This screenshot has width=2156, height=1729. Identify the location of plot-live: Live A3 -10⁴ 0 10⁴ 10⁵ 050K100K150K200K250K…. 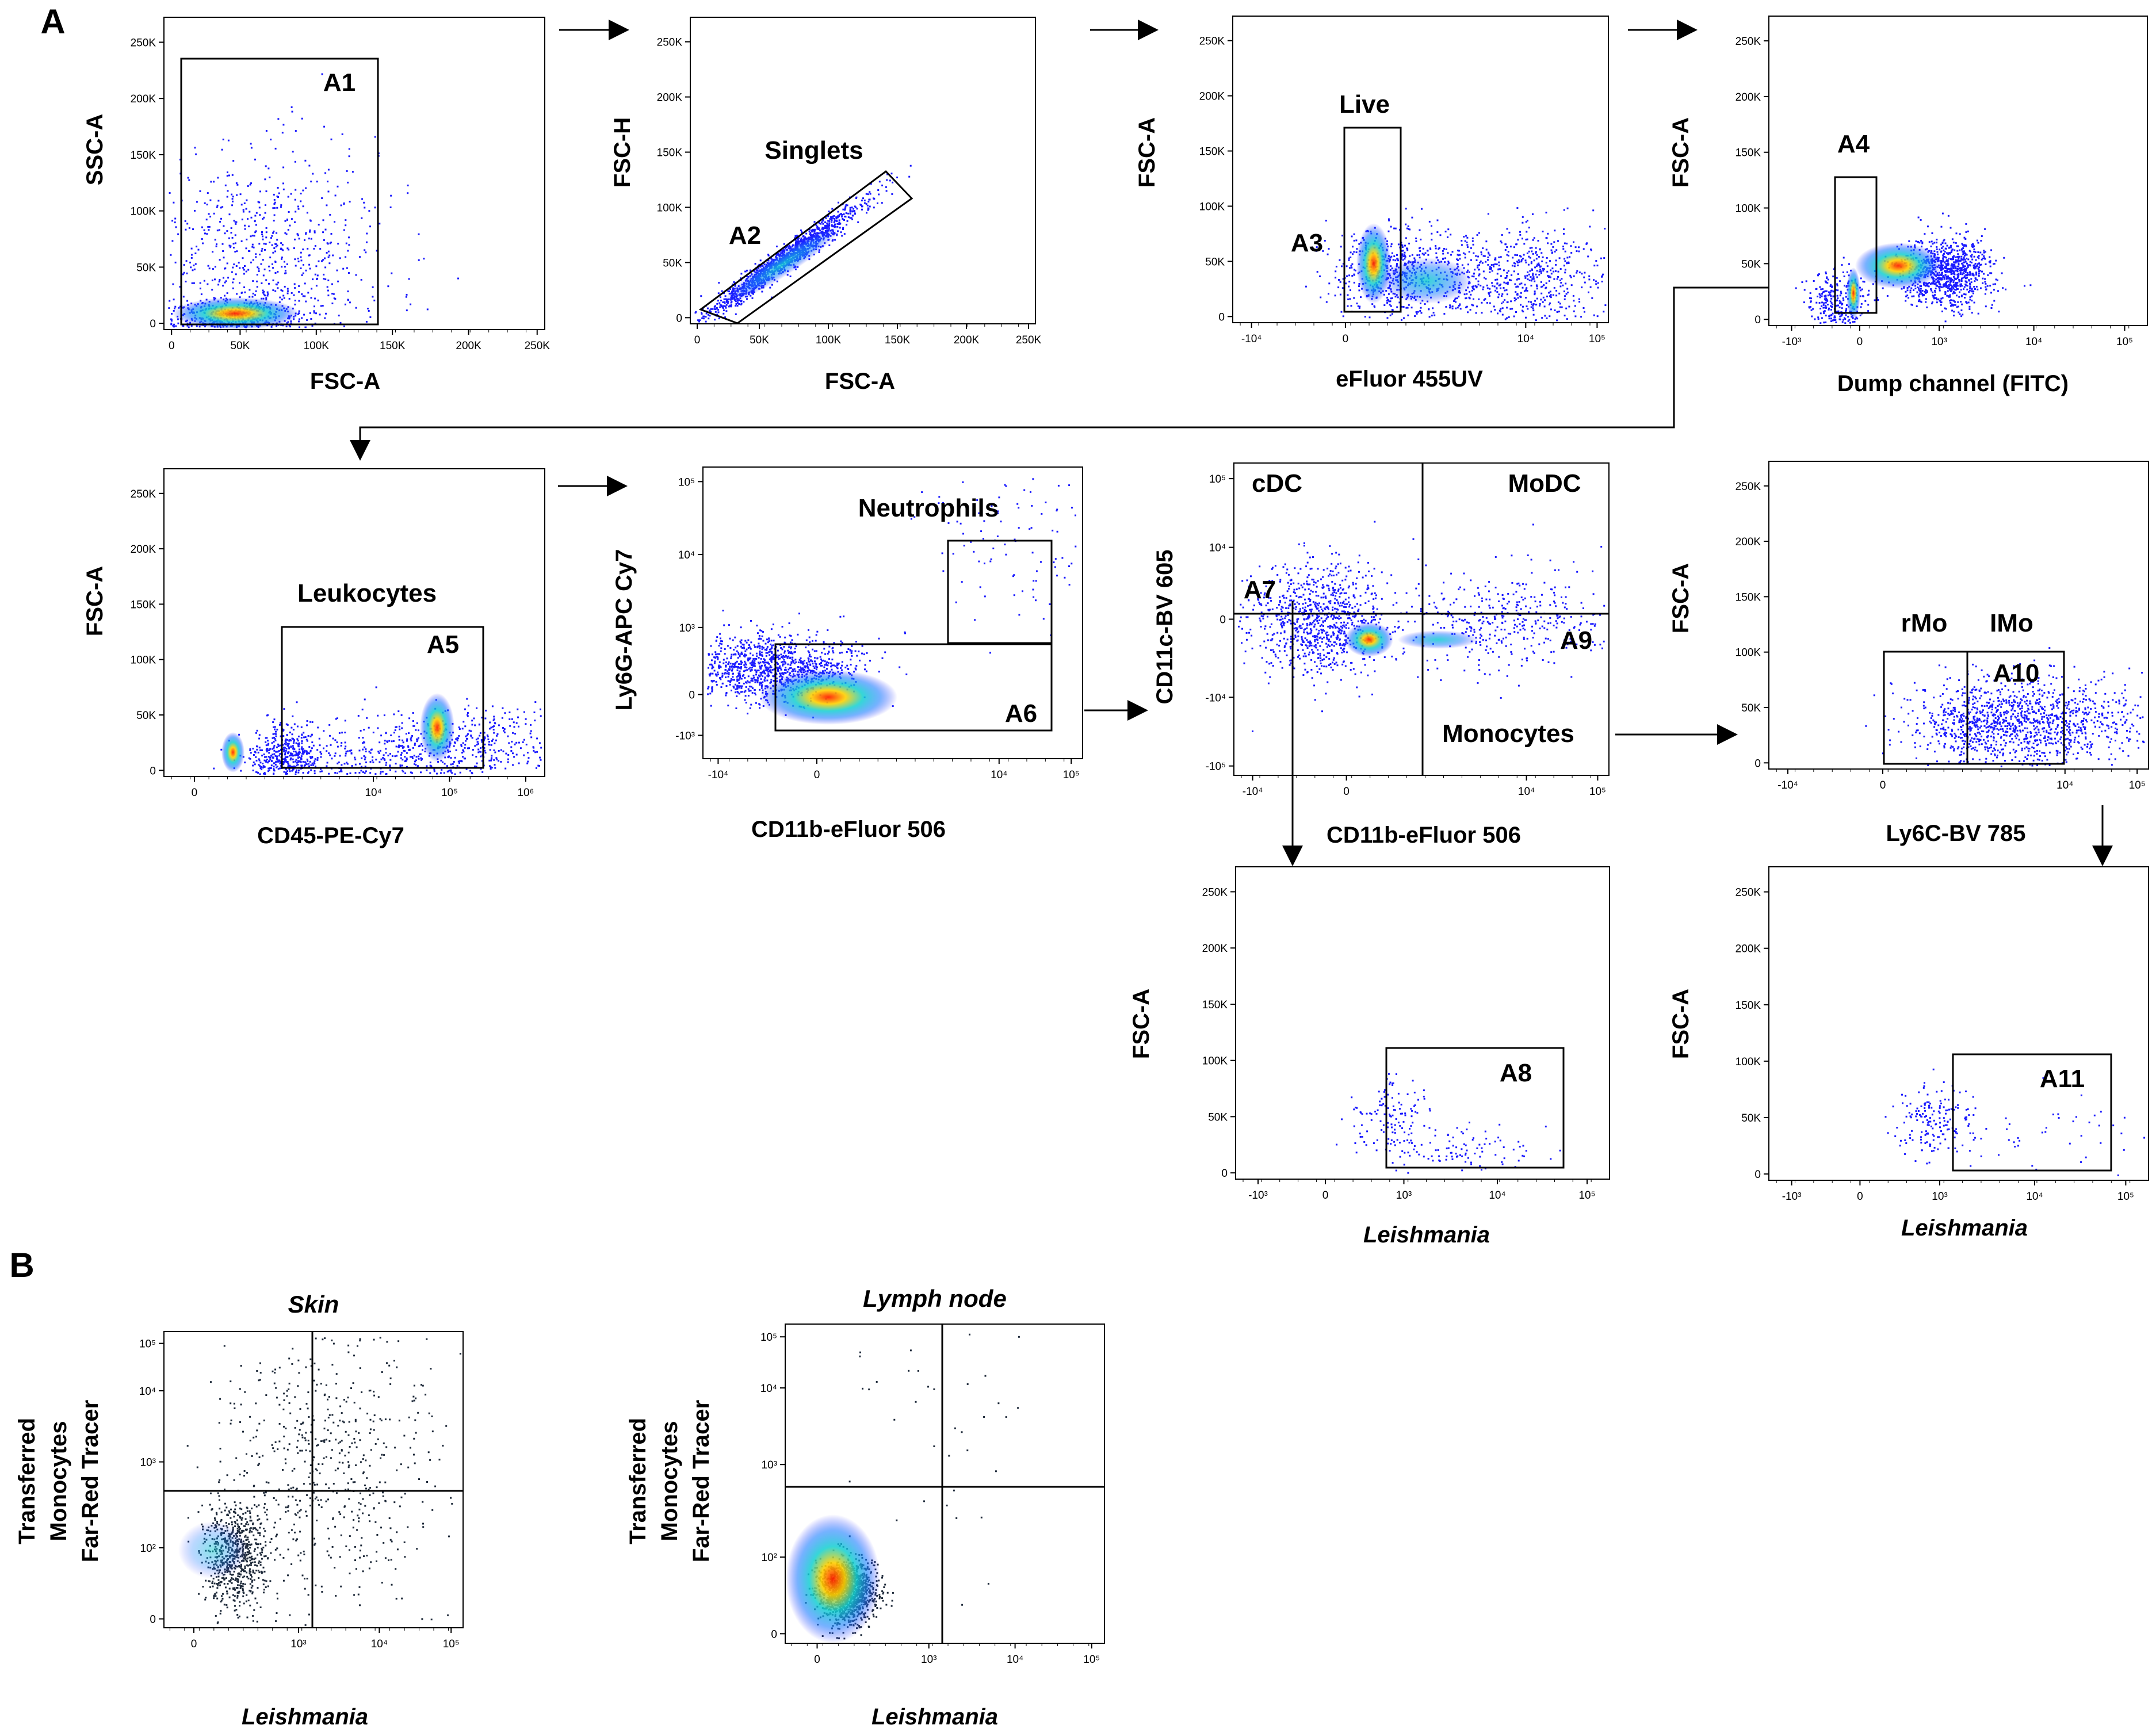
(1371, 204).